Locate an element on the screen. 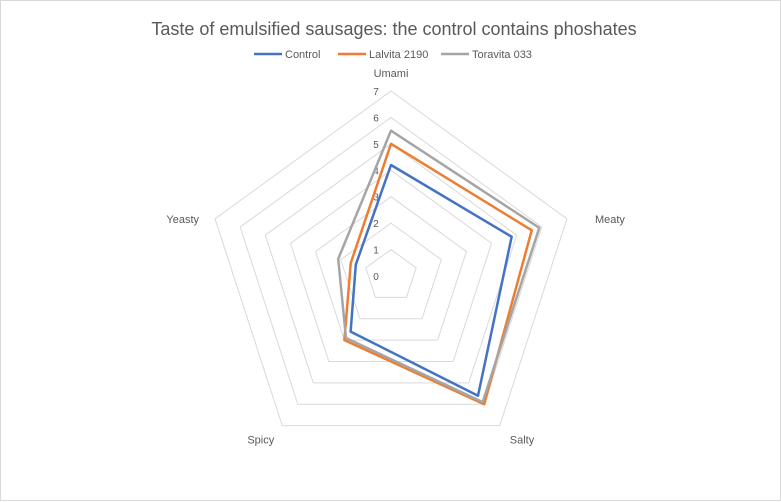 This screenshot has width=781, height=502. axis-label-spicy: Spicy is located at coordinates (260, 441).